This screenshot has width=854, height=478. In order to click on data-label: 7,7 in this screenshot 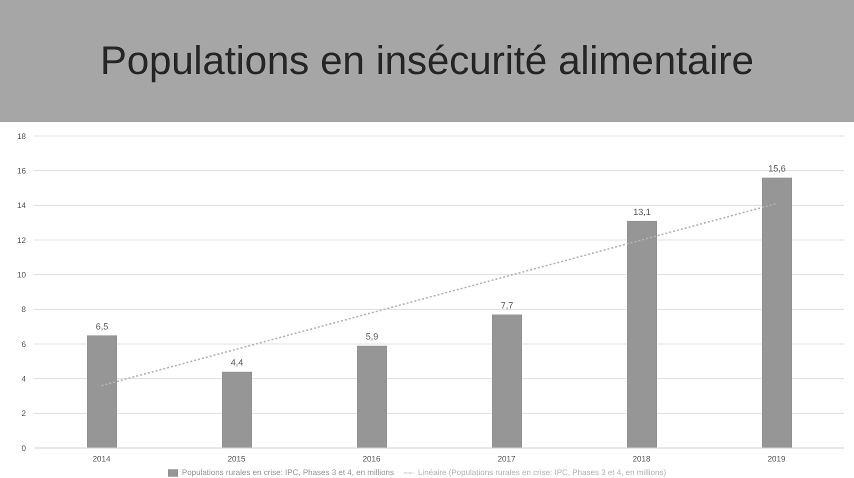, I will do `click(507, 305)`.